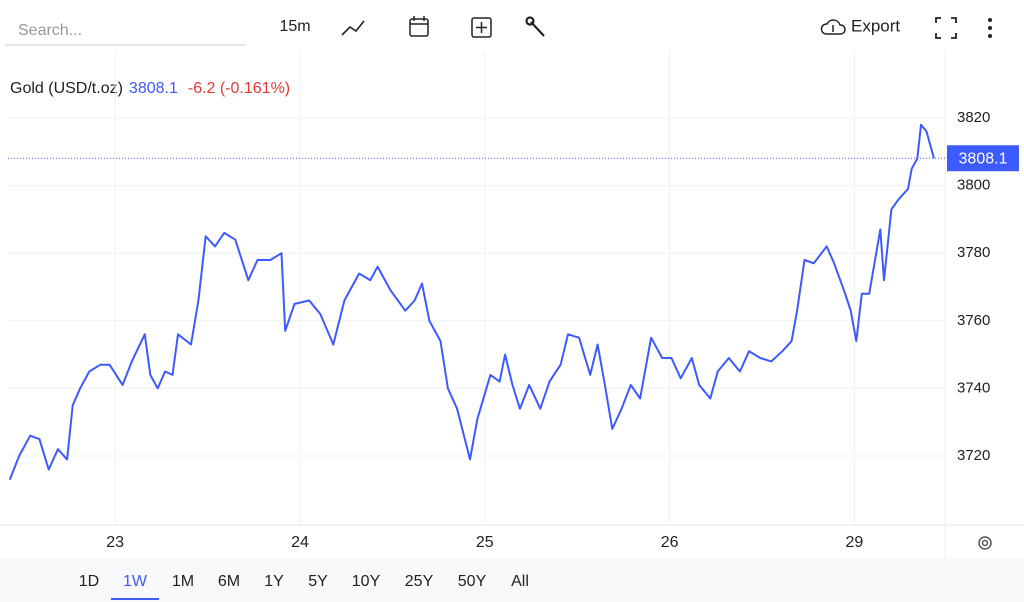 This screenshot has height=602, width=1024. I want to click on y-tick-label: 3800, so click(973, 185).